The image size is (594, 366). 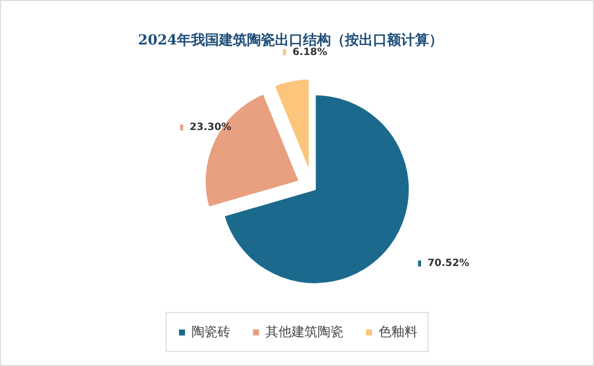 I want to click on legend-label: 陶瓷砖, so click(x=211, y=332).